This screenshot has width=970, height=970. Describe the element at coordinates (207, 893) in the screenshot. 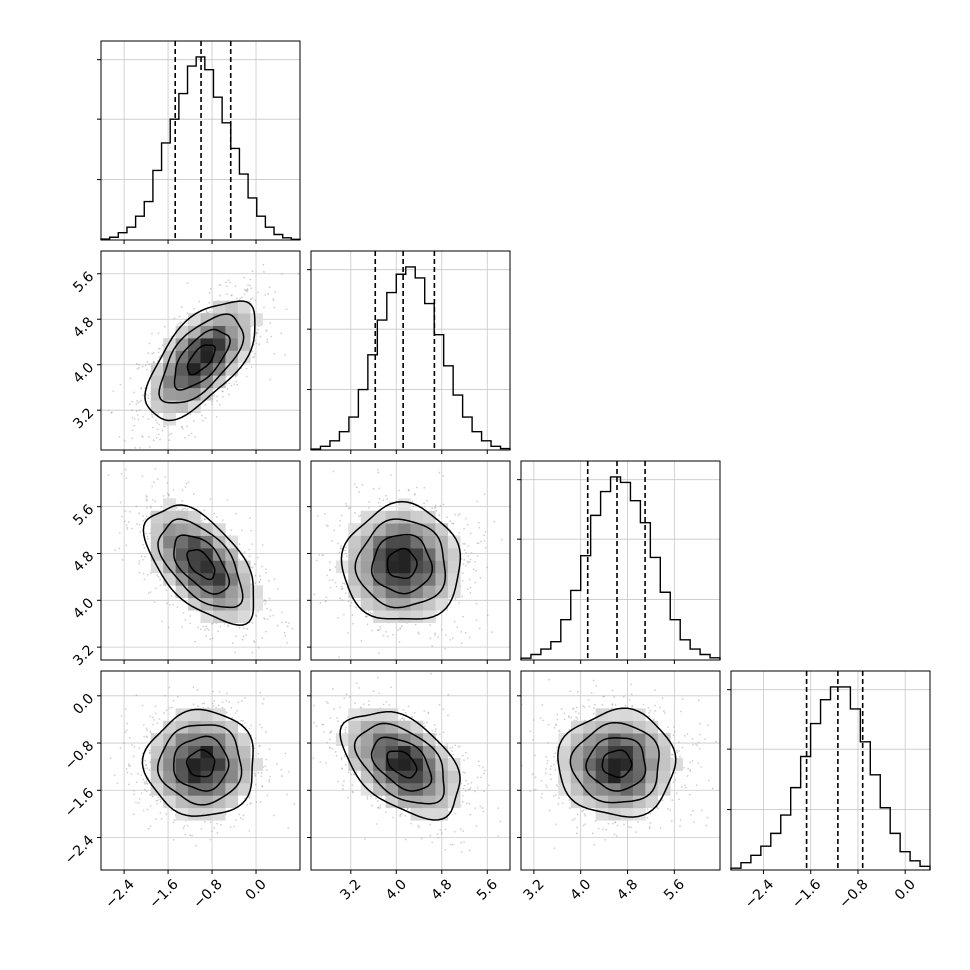

I see `x-tick-label-0-2: −0.8` at that location.